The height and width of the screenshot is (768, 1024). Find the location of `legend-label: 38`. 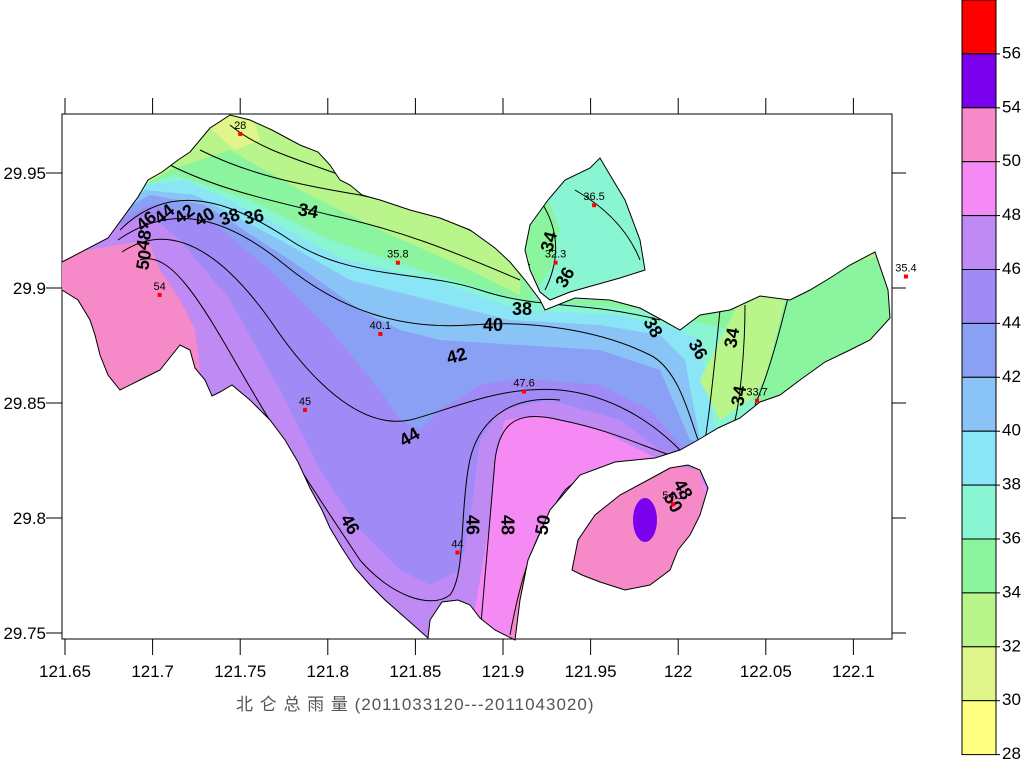

legend-label: 38 is located at coordinates (1011, 484).